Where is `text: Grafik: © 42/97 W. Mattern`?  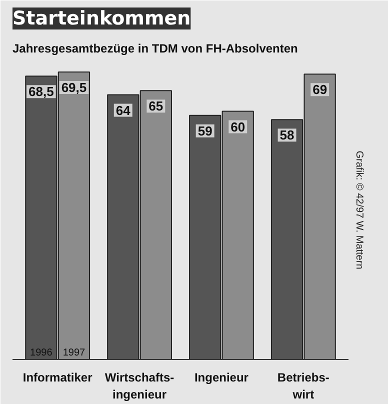 text: Grafik: © 42/97 W. Mattern is located at coordinates (359, 210).